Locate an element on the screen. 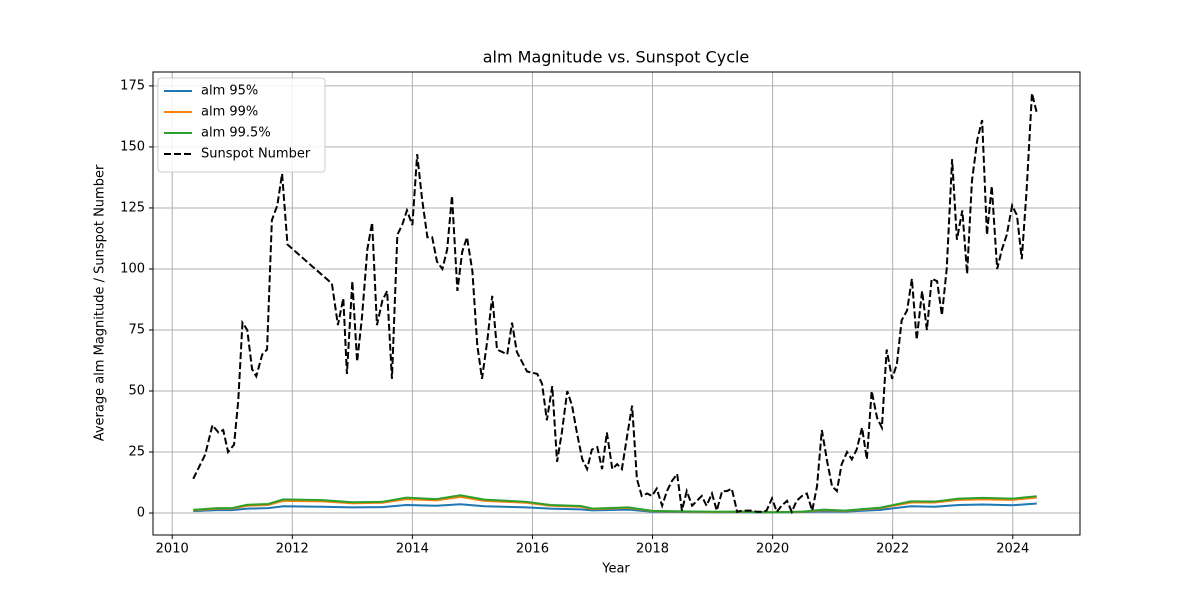  y-tick-label: 125 is located at coordinates (132, 207).